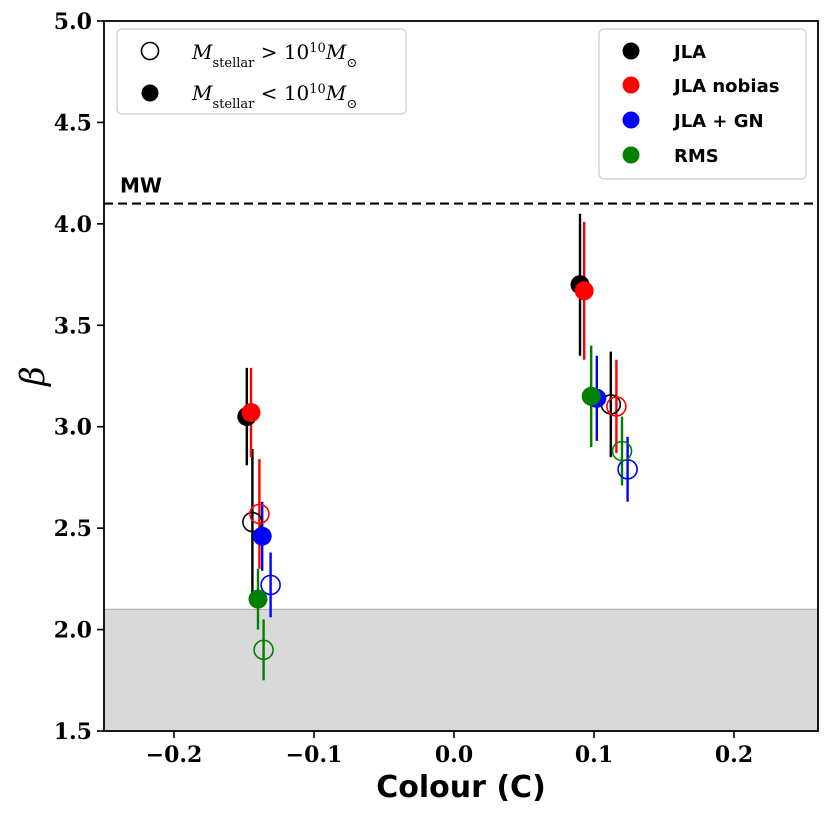  I want to click on y-tick-label: 3.5, so click(73, 326).